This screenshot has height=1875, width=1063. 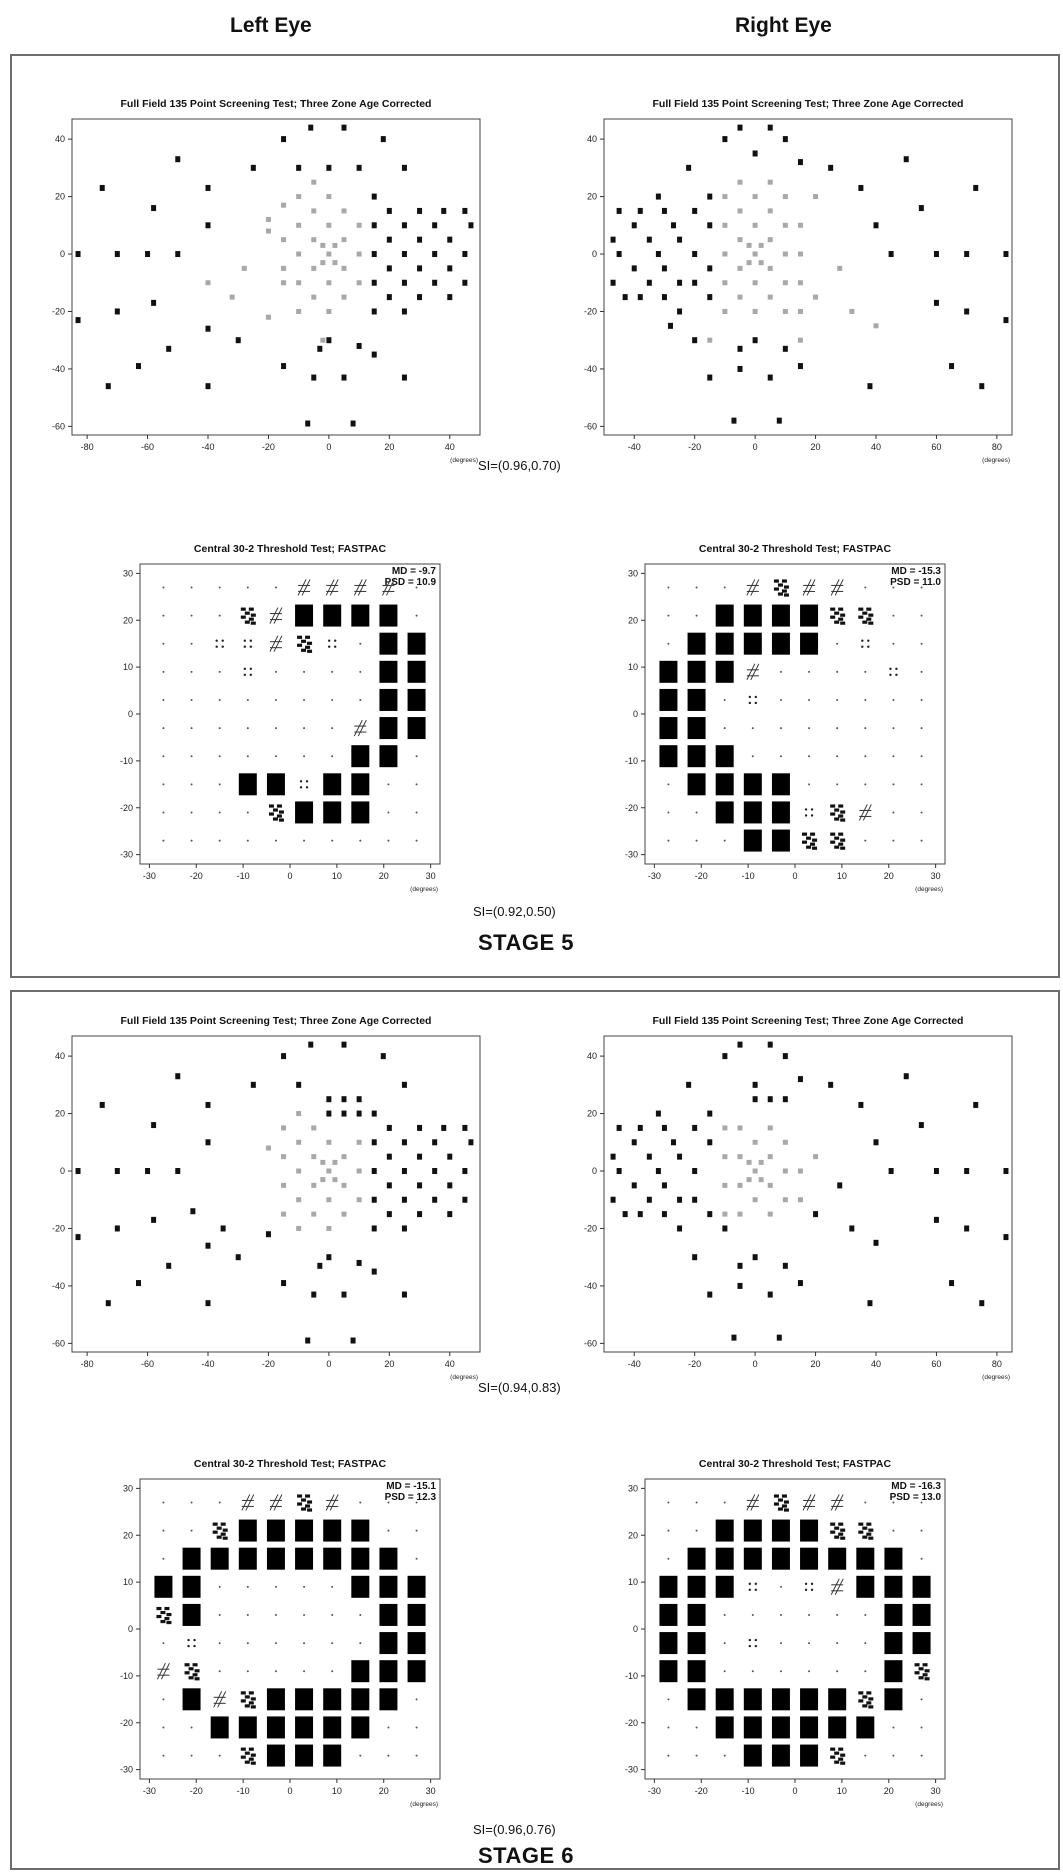 I want to click on si-full-stage5: SI=(0.96,0.70), so click(x=519, y=465).